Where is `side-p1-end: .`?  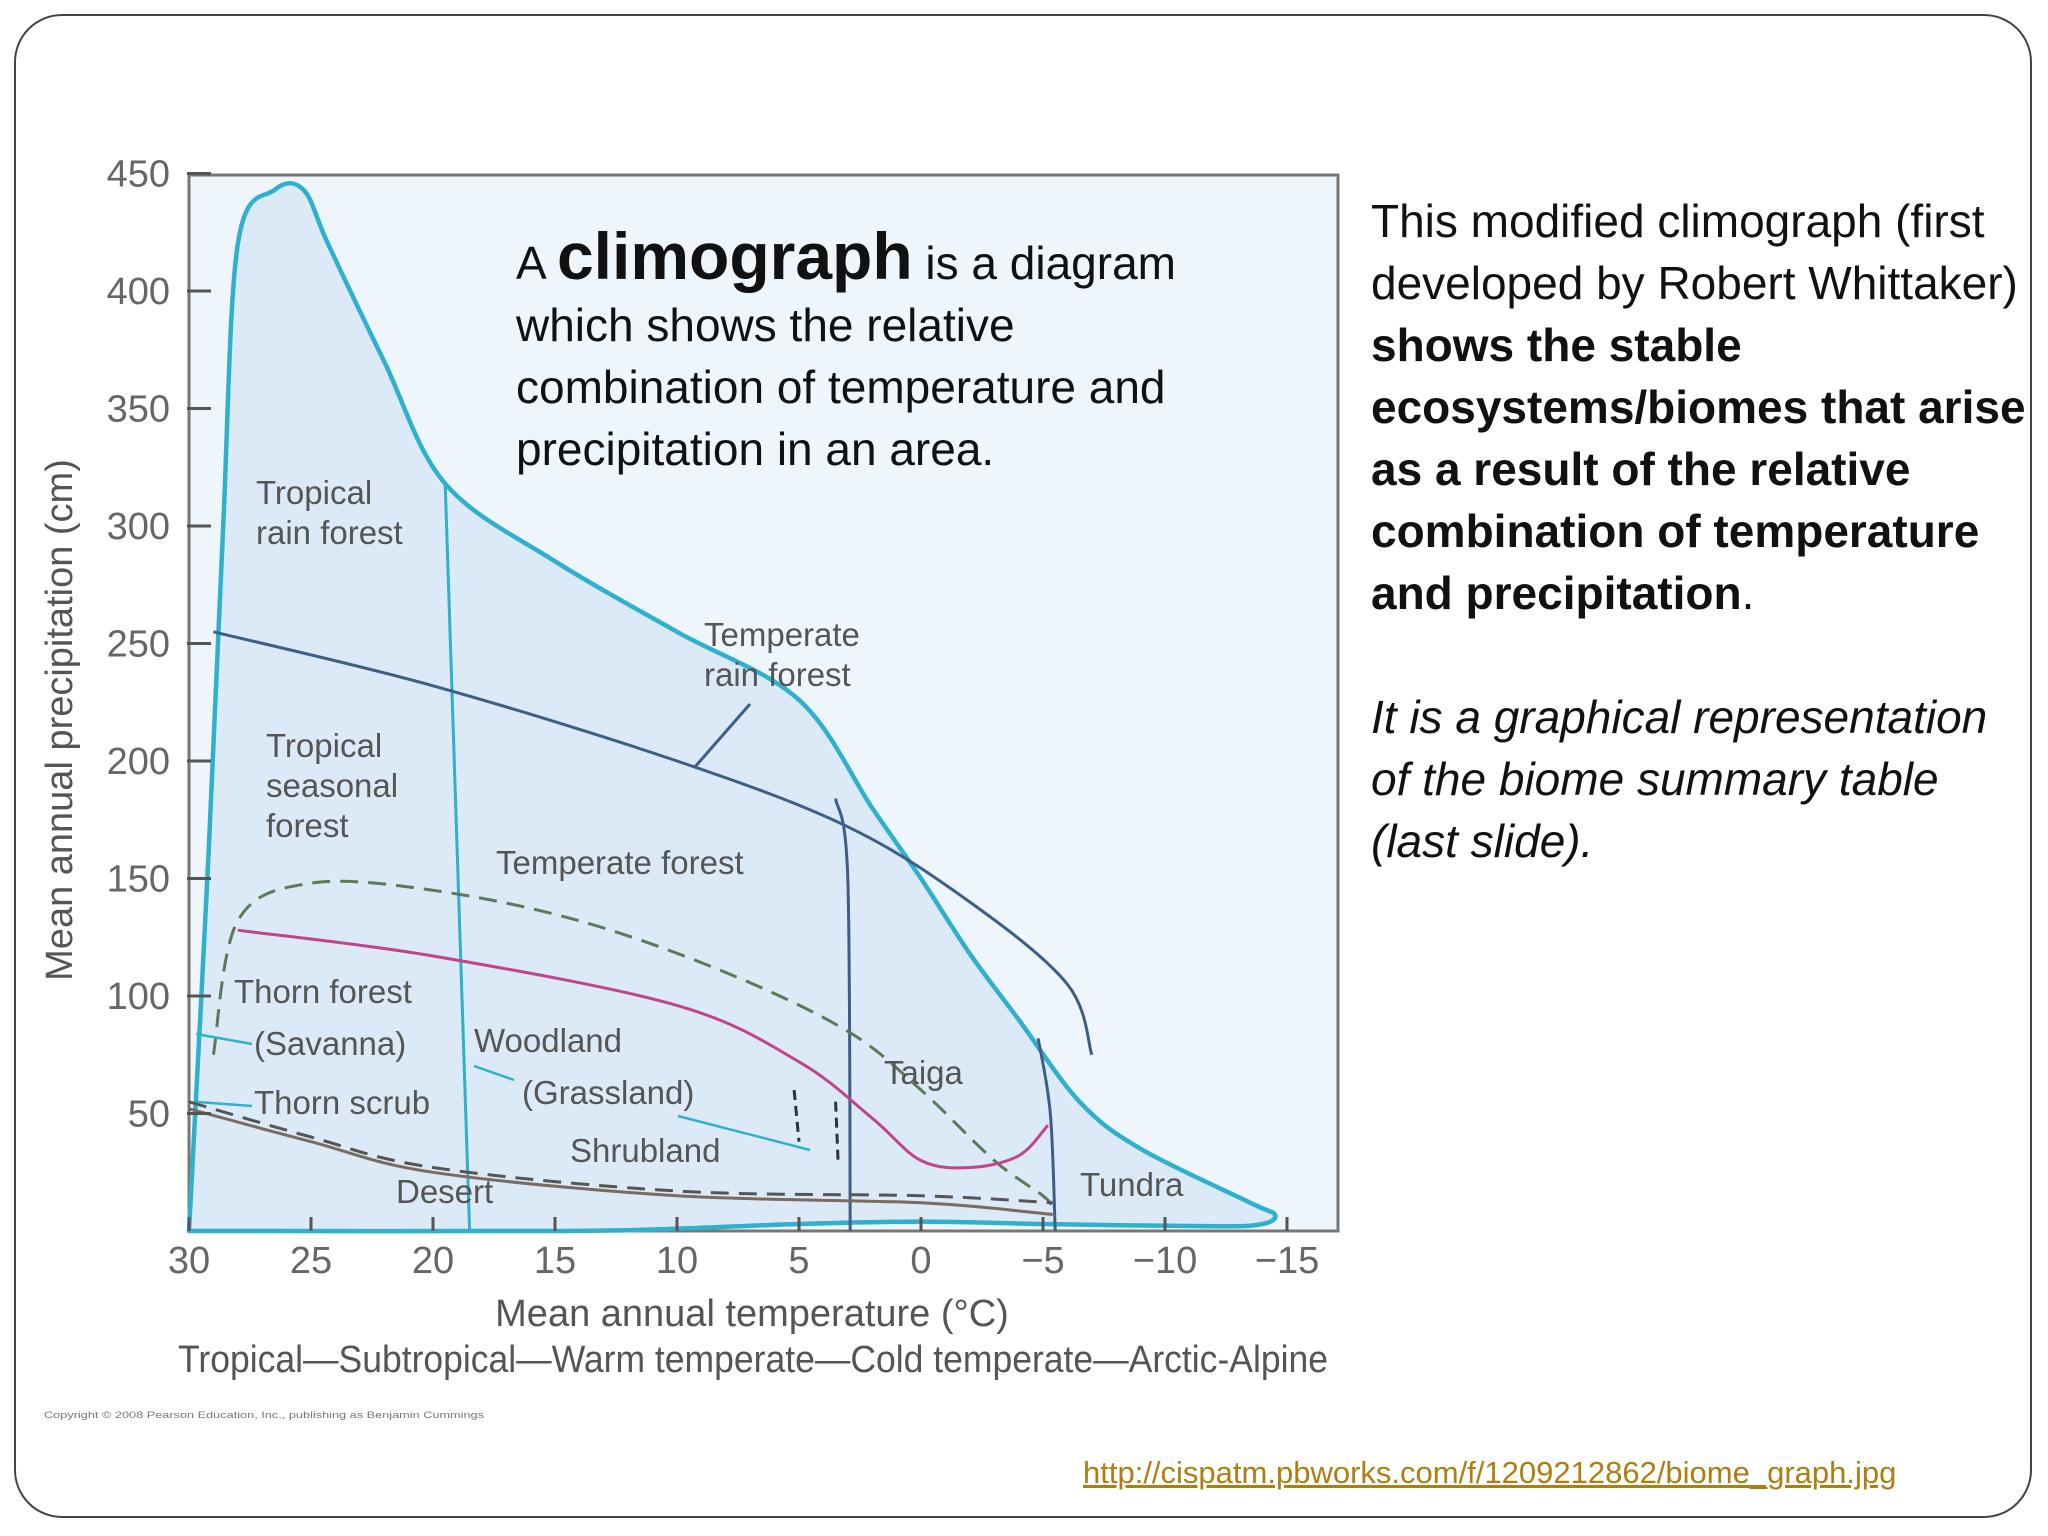 side-p1-end: . is located at coordinates (1748, 593).